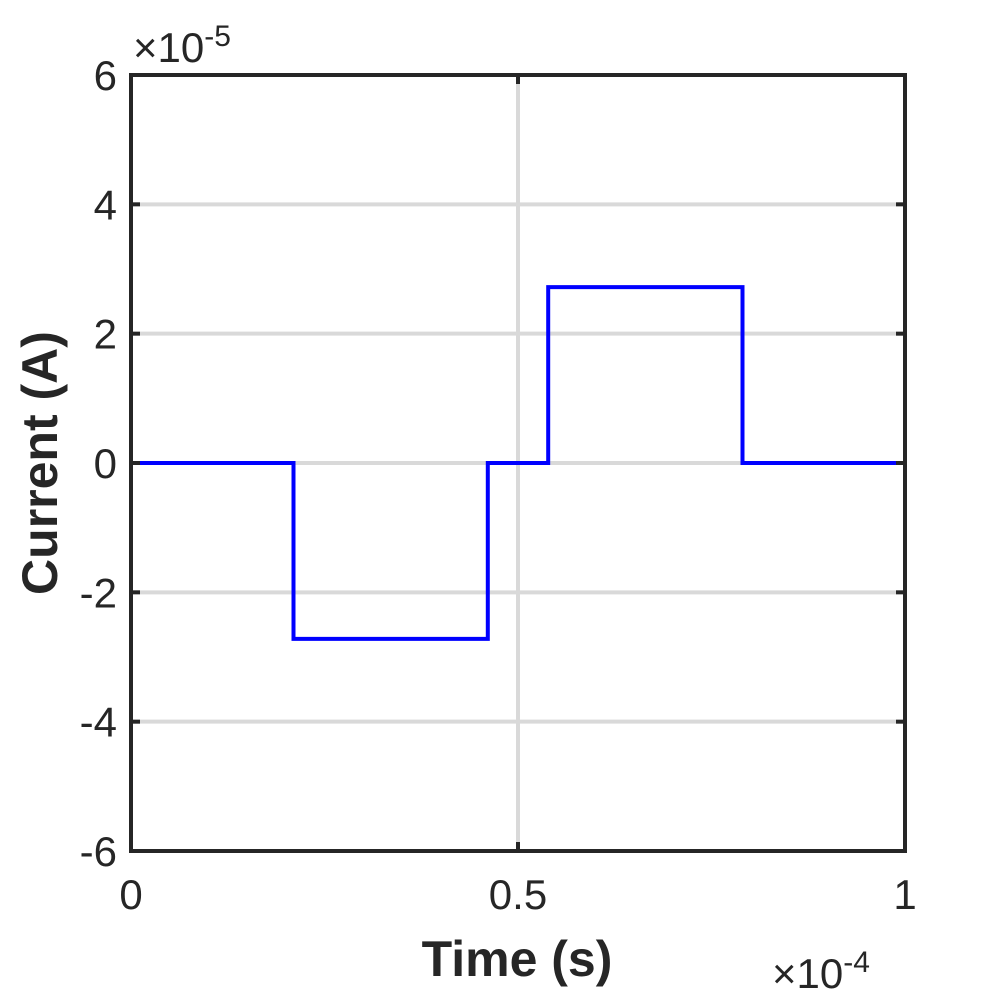  What do you see at coordinates (105, 204) in the screenshot?
I see `y-tick-label: 4` at bounding box center [105, 204].